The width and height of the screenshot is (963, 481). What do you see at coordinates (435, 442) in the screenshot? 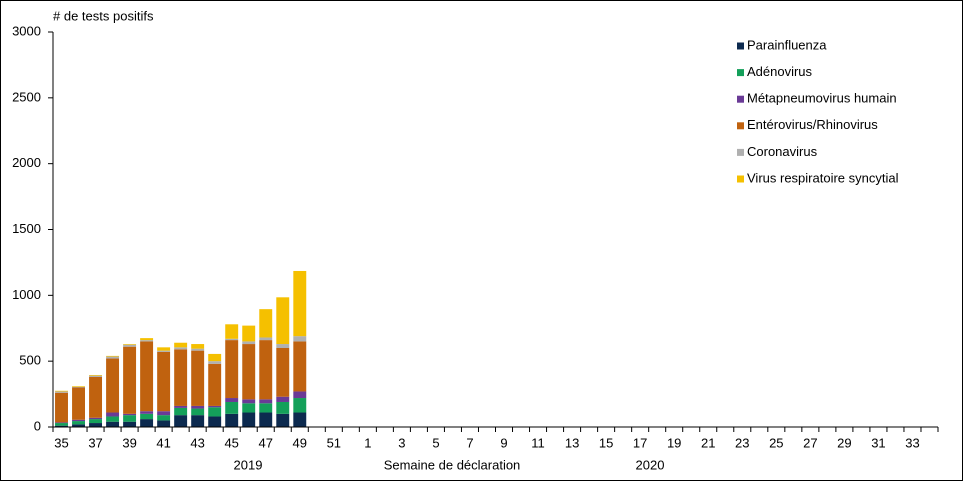
I see `x-tick-label: 5` at bounding box center [435, 442].